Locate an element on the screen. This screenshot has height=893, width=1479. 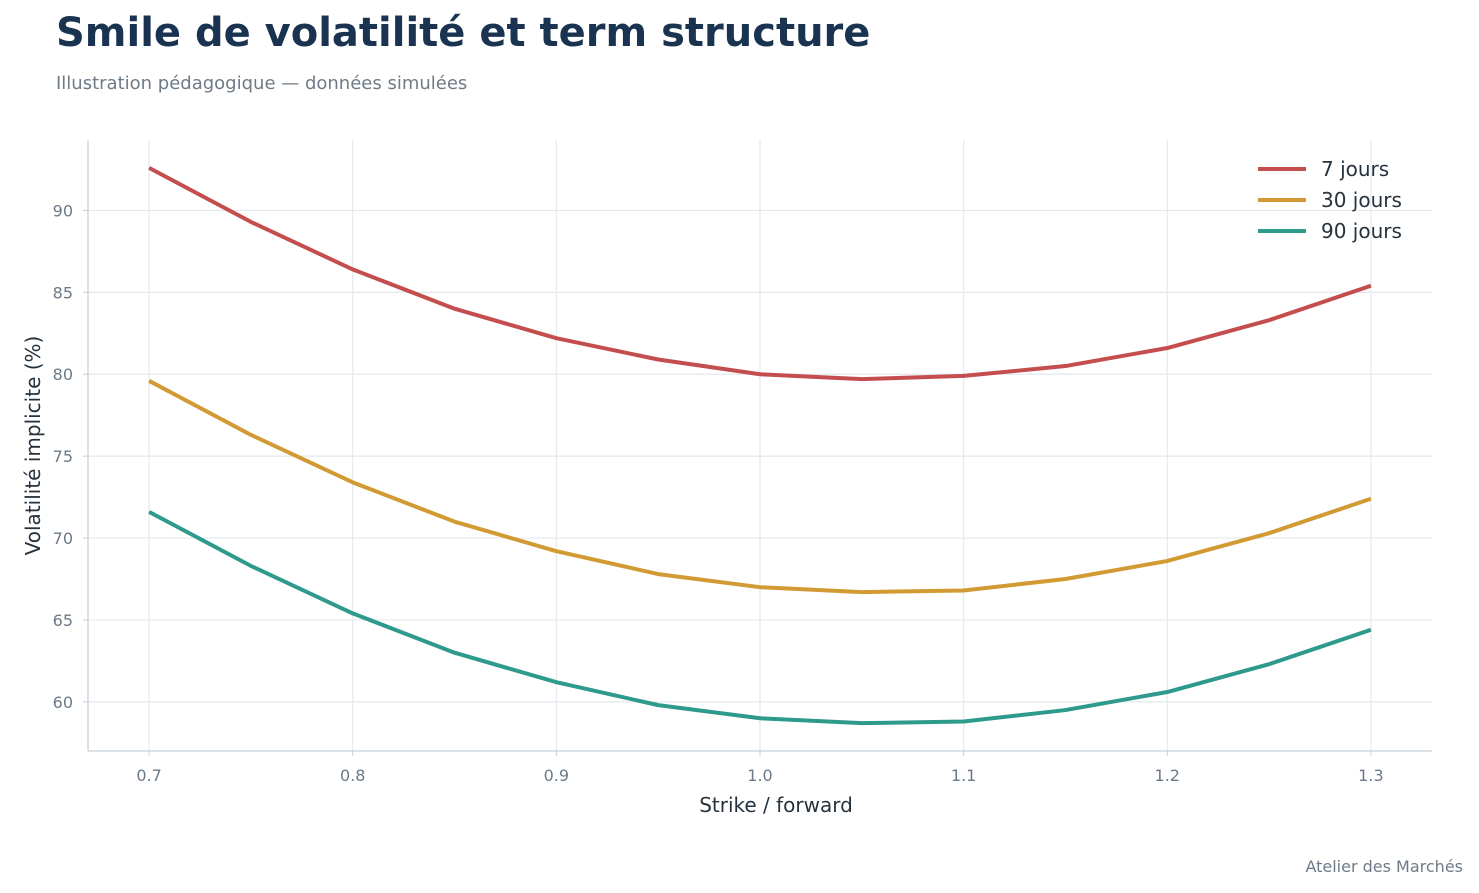
y-tick-label: 90 is located at coordinates (63, 210).